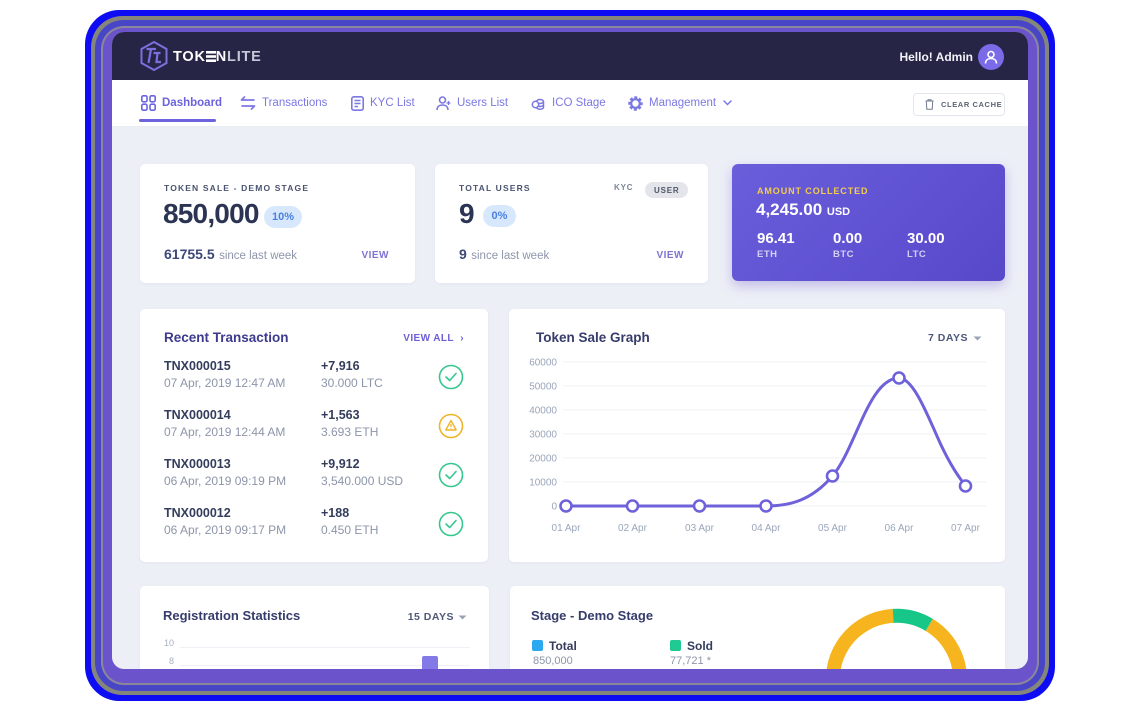 The width and height of the screenshot is (1140, 726). What do you see at coordinates (767, 528) in the screenshot?
I see `svg-text: 04 Apr` at bounding box center [767, 528].